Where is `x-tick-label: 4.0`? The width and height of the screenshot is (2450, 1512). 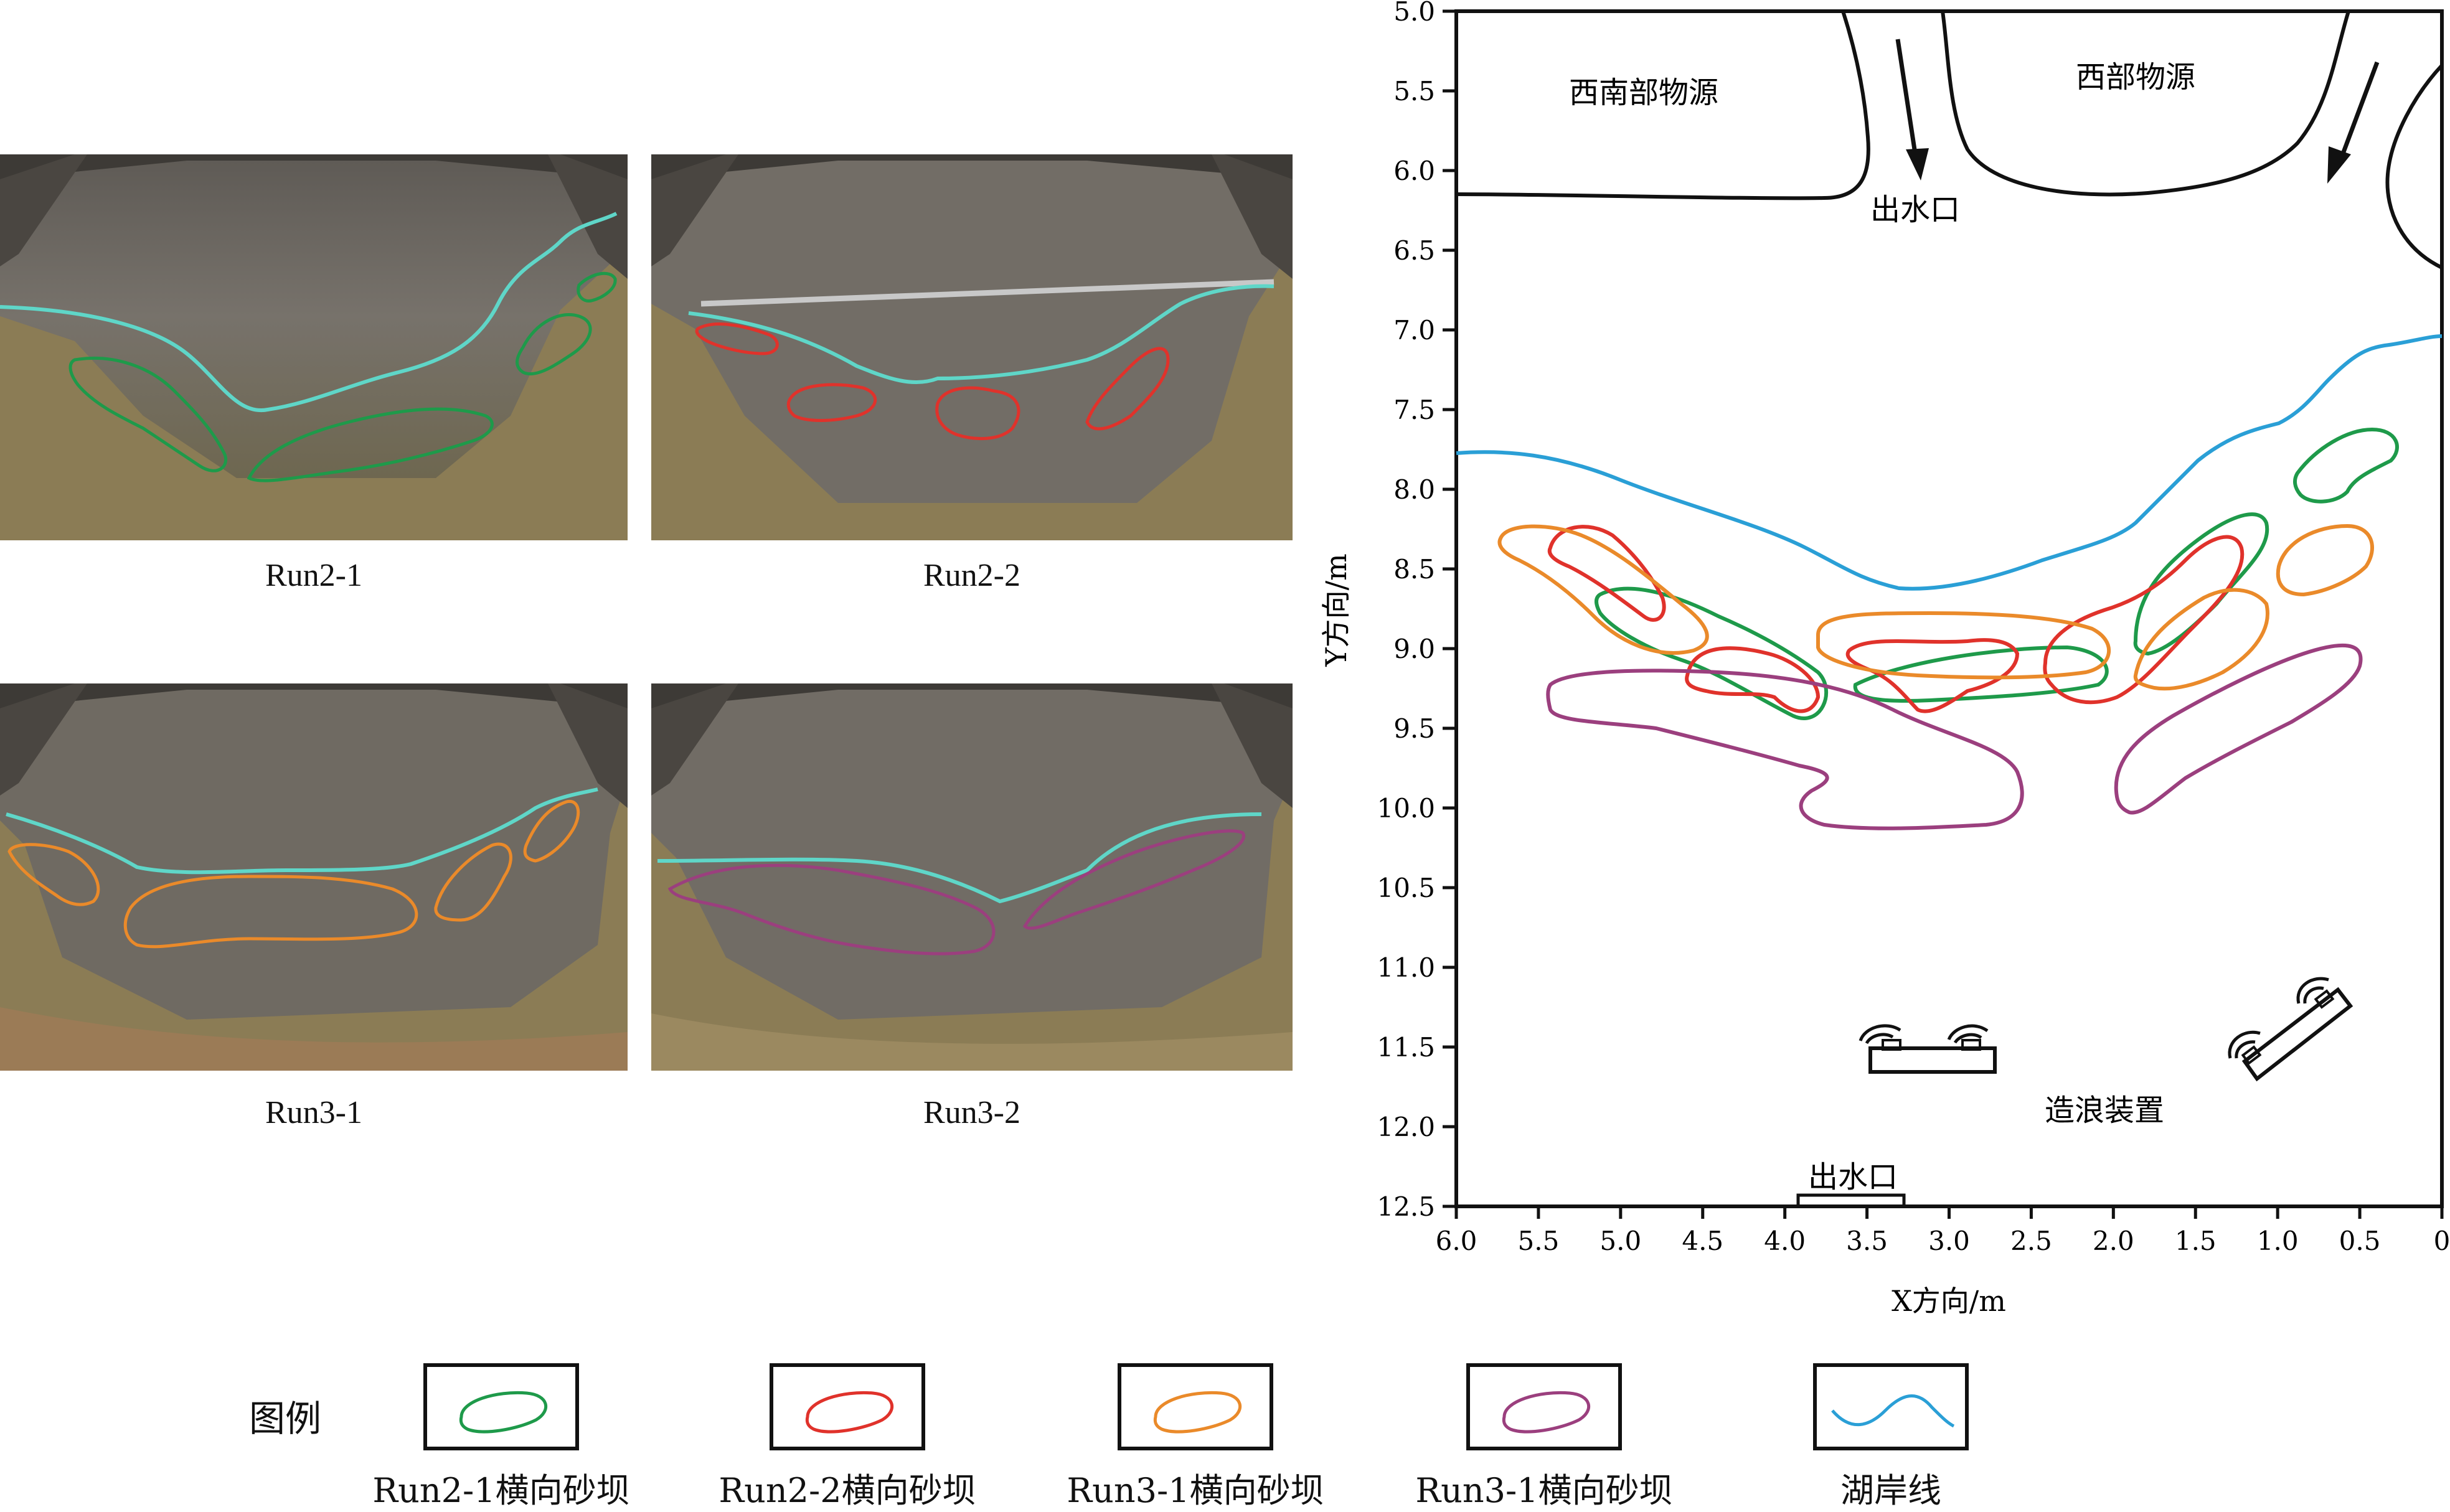 x-tick-label: 4.0 is located at coordinates (1785, 1241).